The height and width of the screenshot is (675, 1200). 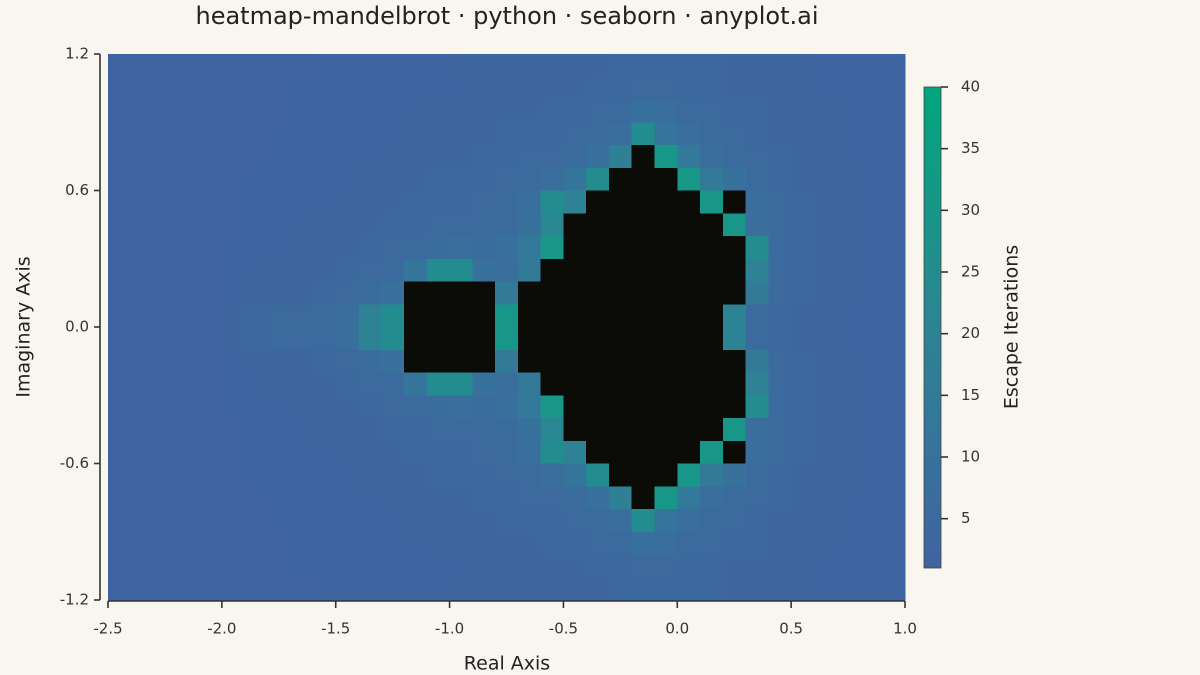 I want to click on y-axis-label: Imaginary Axis, so click(x=24, y=326).